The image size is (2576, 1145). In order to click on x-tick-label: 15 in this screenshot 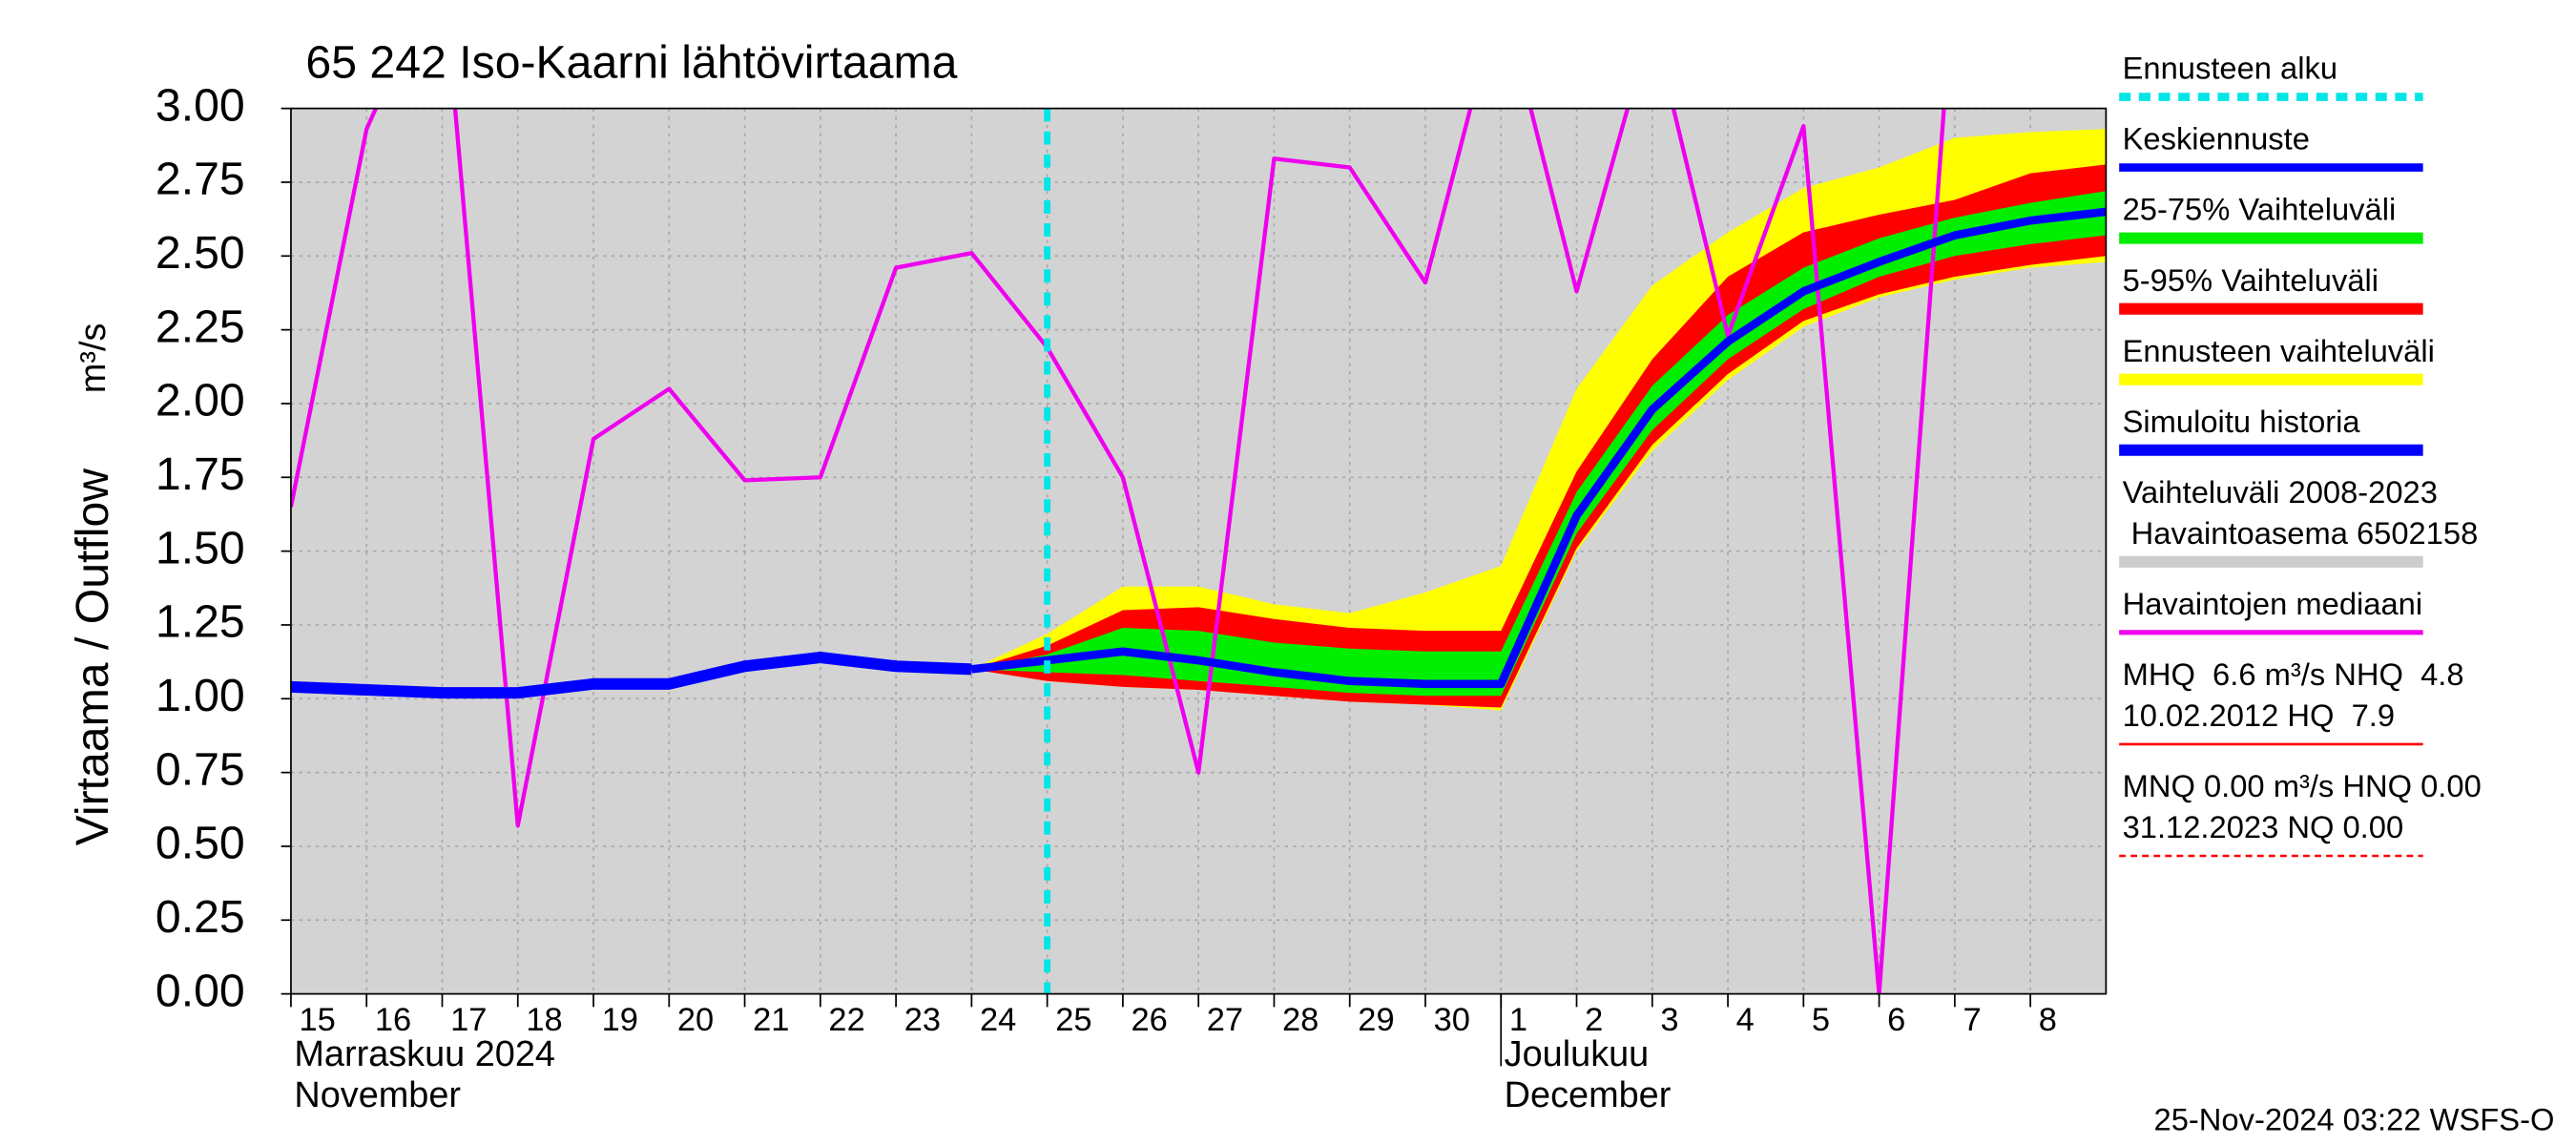, I will do `click(318, 1020)`.